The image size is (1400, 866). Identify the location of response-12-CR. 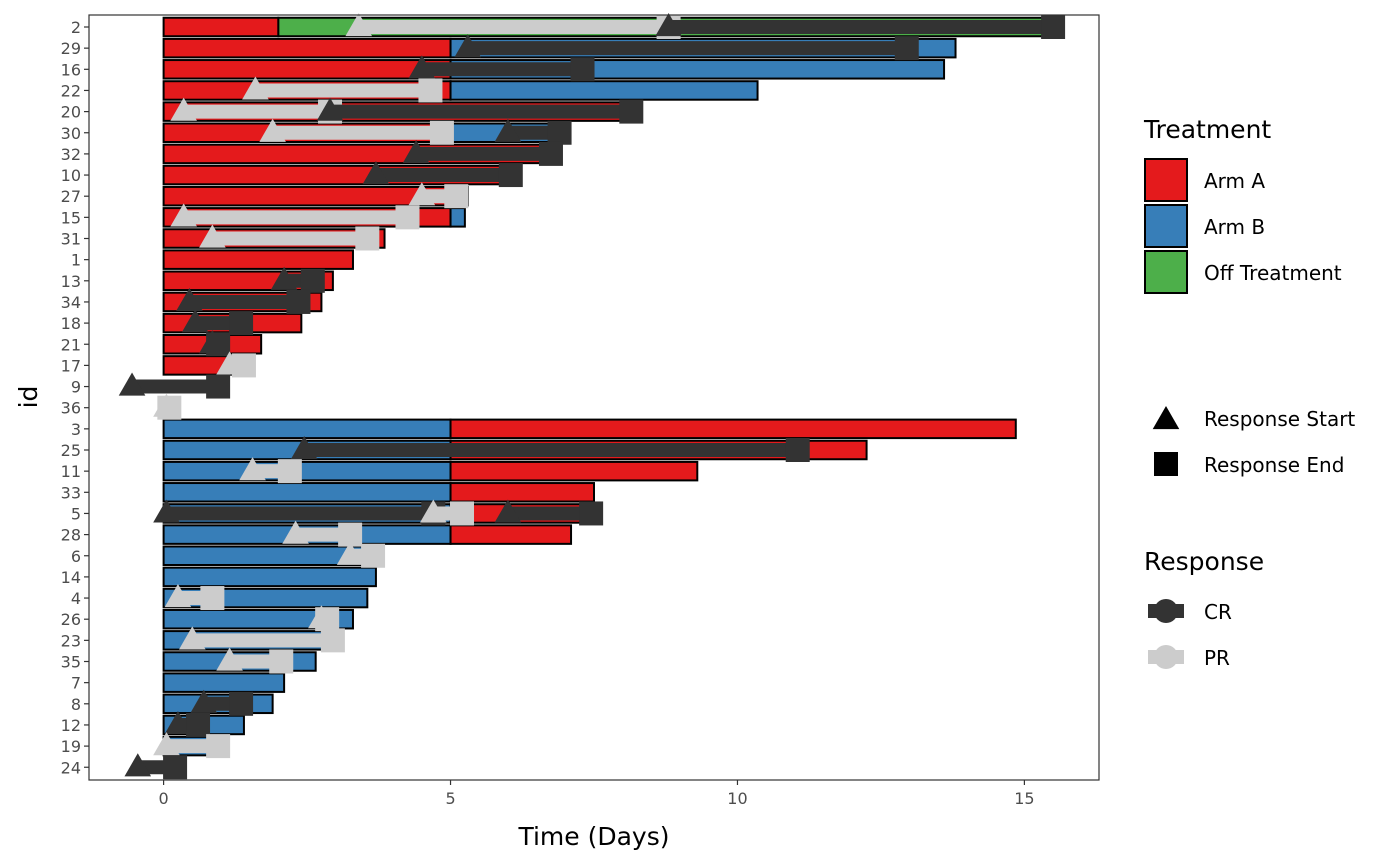
(187, 723).